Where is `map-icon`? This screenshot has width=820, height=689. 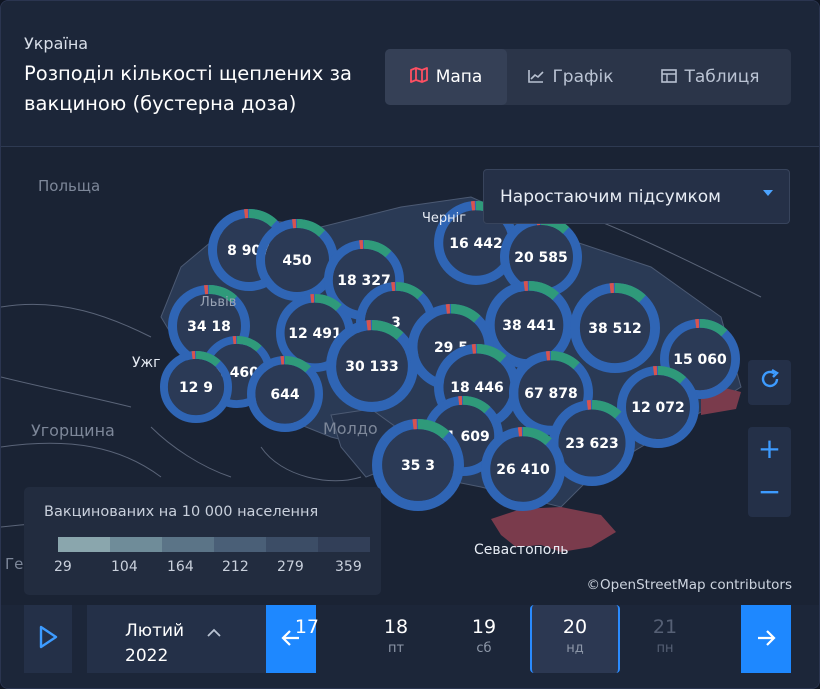 map-icon is located at coordinates (418, 77).